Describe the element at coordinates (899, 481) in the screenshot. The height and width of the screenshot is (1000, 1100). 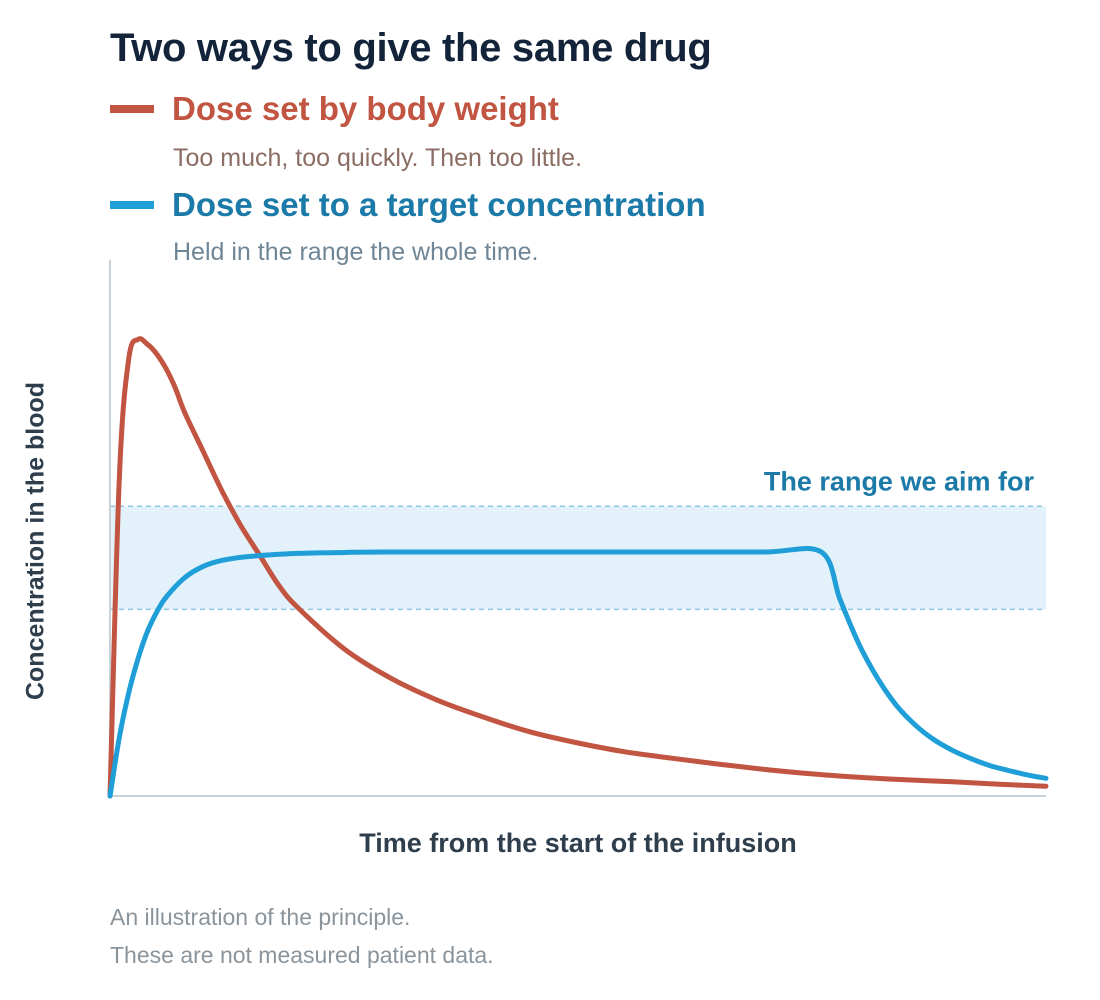
I see `target-range-label: The range we aim for` at that location.